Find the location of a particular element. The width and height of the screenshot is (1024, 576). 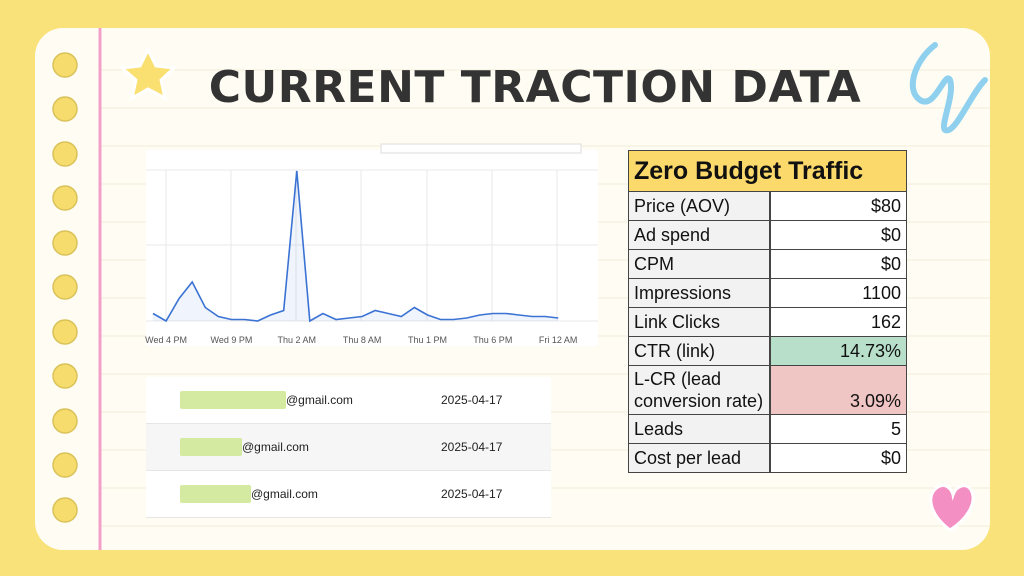

table-row: CTR (link) 14.73% is located at coordinates (767, 351).